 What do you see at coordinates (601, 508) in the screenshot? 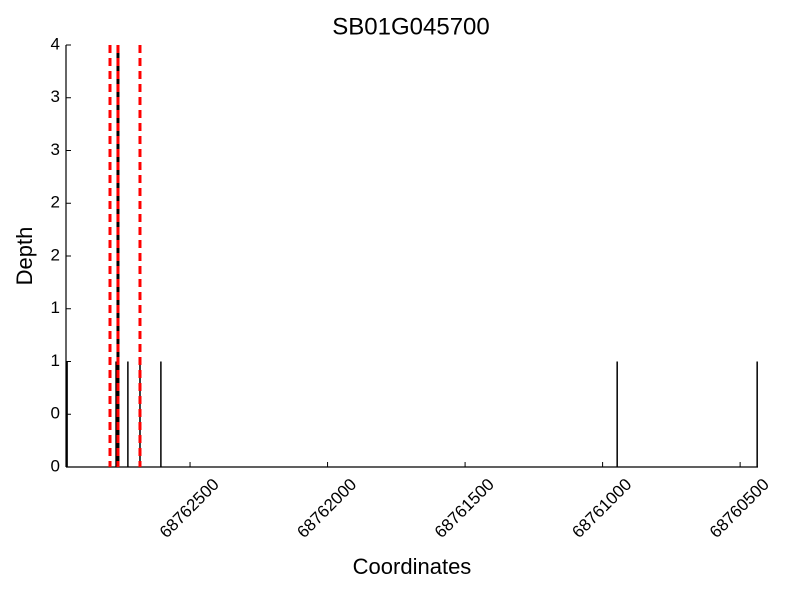
I see `x-tick-label: 68761000` at bounding box center [601, 508].